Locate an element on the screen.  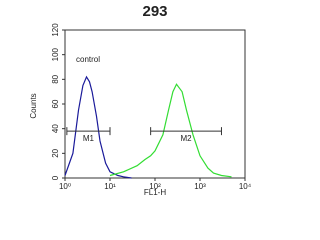
y-tick-label: 20 is located at coordinates (55, 152).